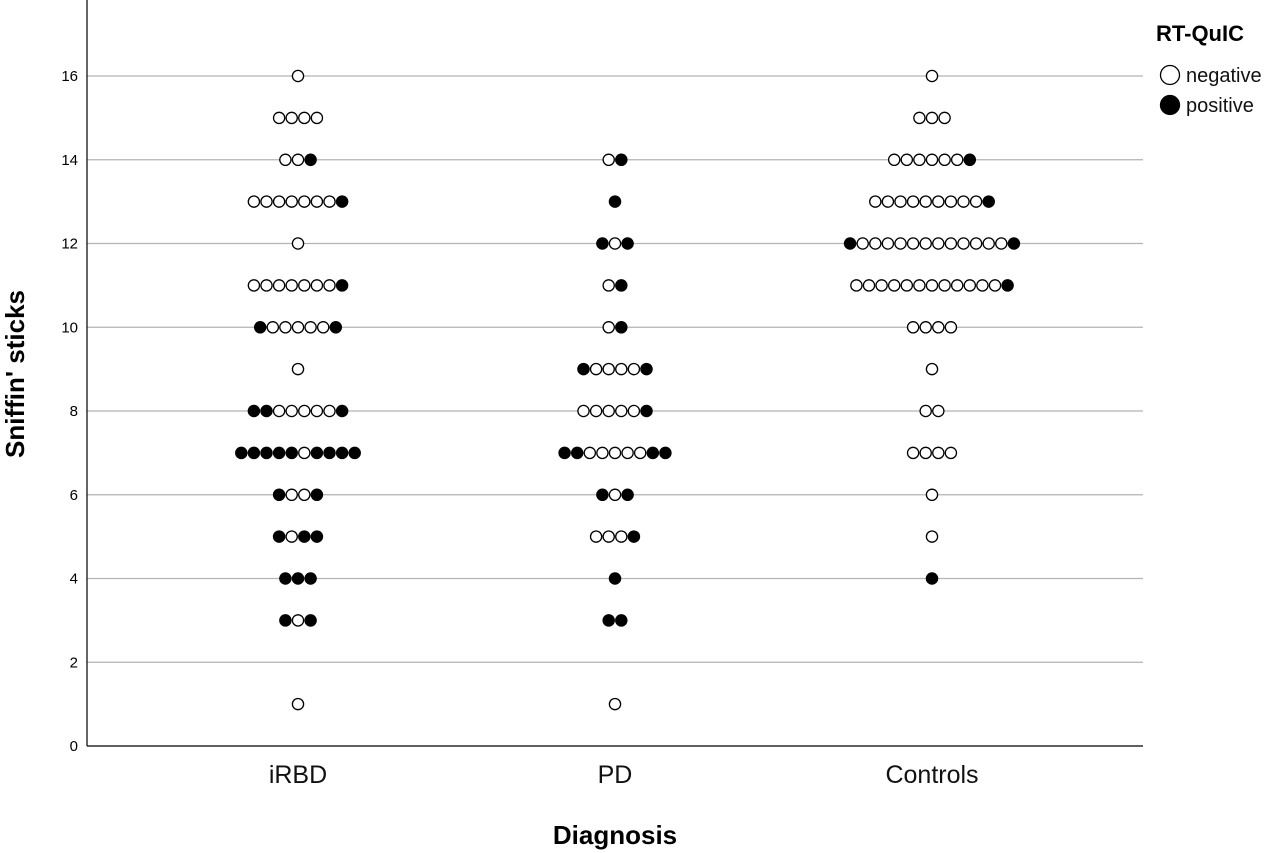 Image resolution: width=1280 pixels, height=853 pixels. I want to click on y-tick-label: 14, so click(69, 160).